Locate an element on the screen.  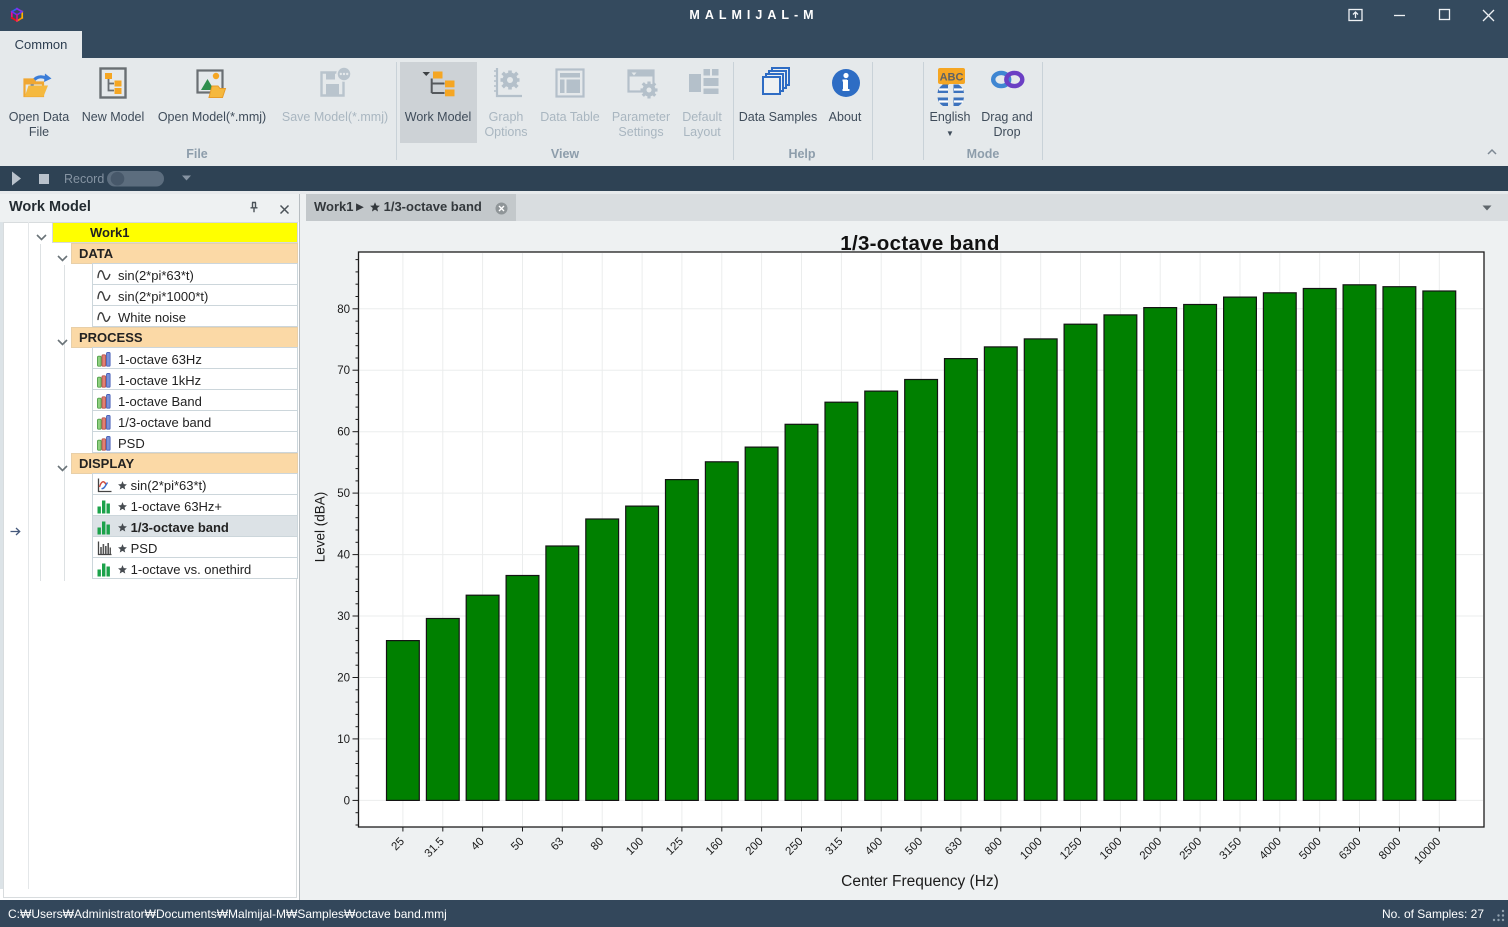
svg-text: 40 is located at coordinates (343, 556).